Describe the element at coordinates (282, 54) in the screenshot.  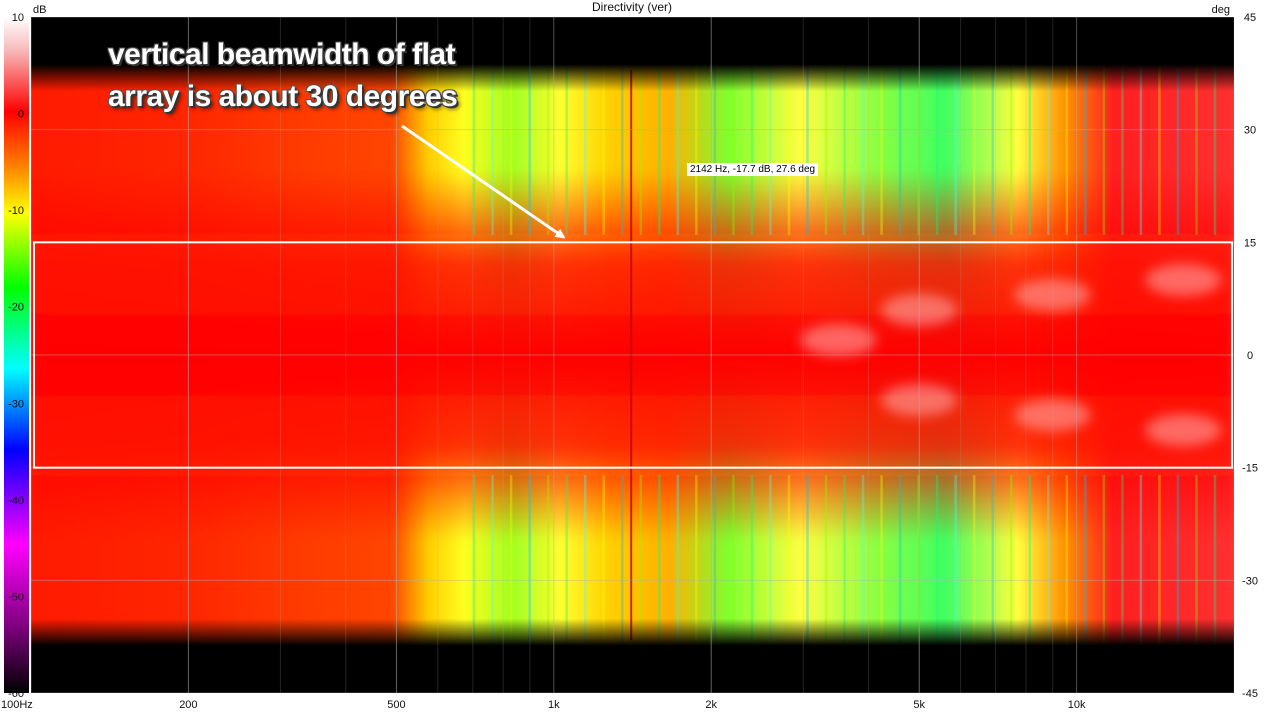
I see `annotation-line-1: vertical beamwidth of flat` at that location.